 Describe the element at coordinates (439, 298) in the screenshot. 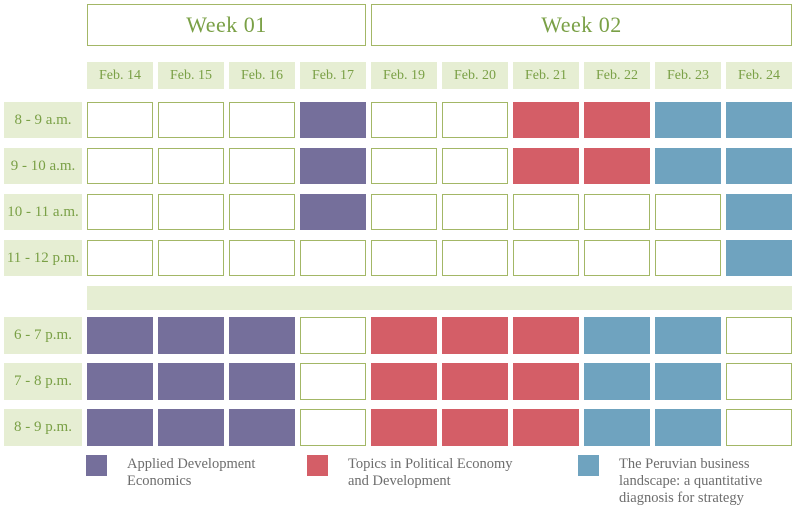

I see `midday-separator-band` at that location.